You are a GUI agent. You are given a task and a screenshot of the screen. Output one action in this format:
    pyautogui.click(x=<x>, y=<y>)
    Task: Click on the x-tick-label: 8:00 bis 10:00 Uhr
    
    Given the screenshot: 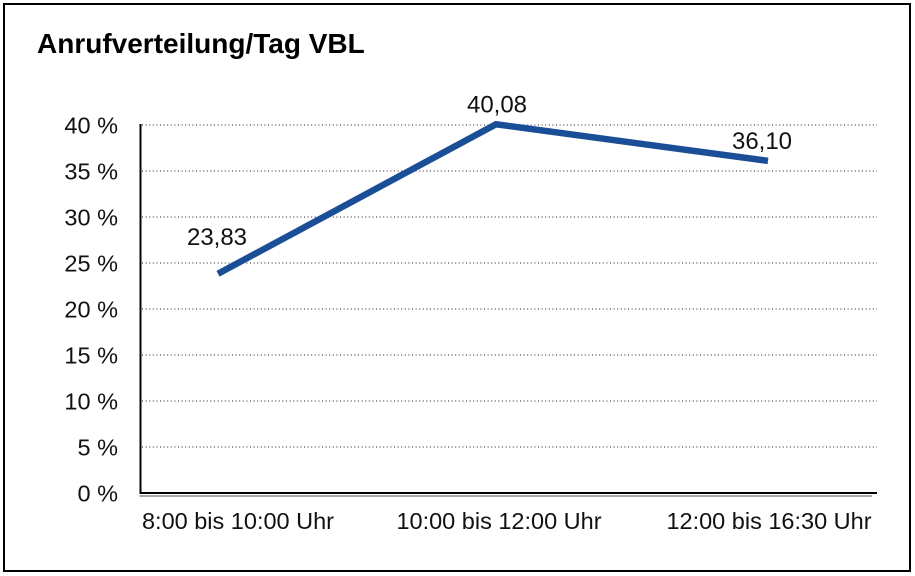 What is the action you would take?
    pyautogui.click(x=238, y=521)
    